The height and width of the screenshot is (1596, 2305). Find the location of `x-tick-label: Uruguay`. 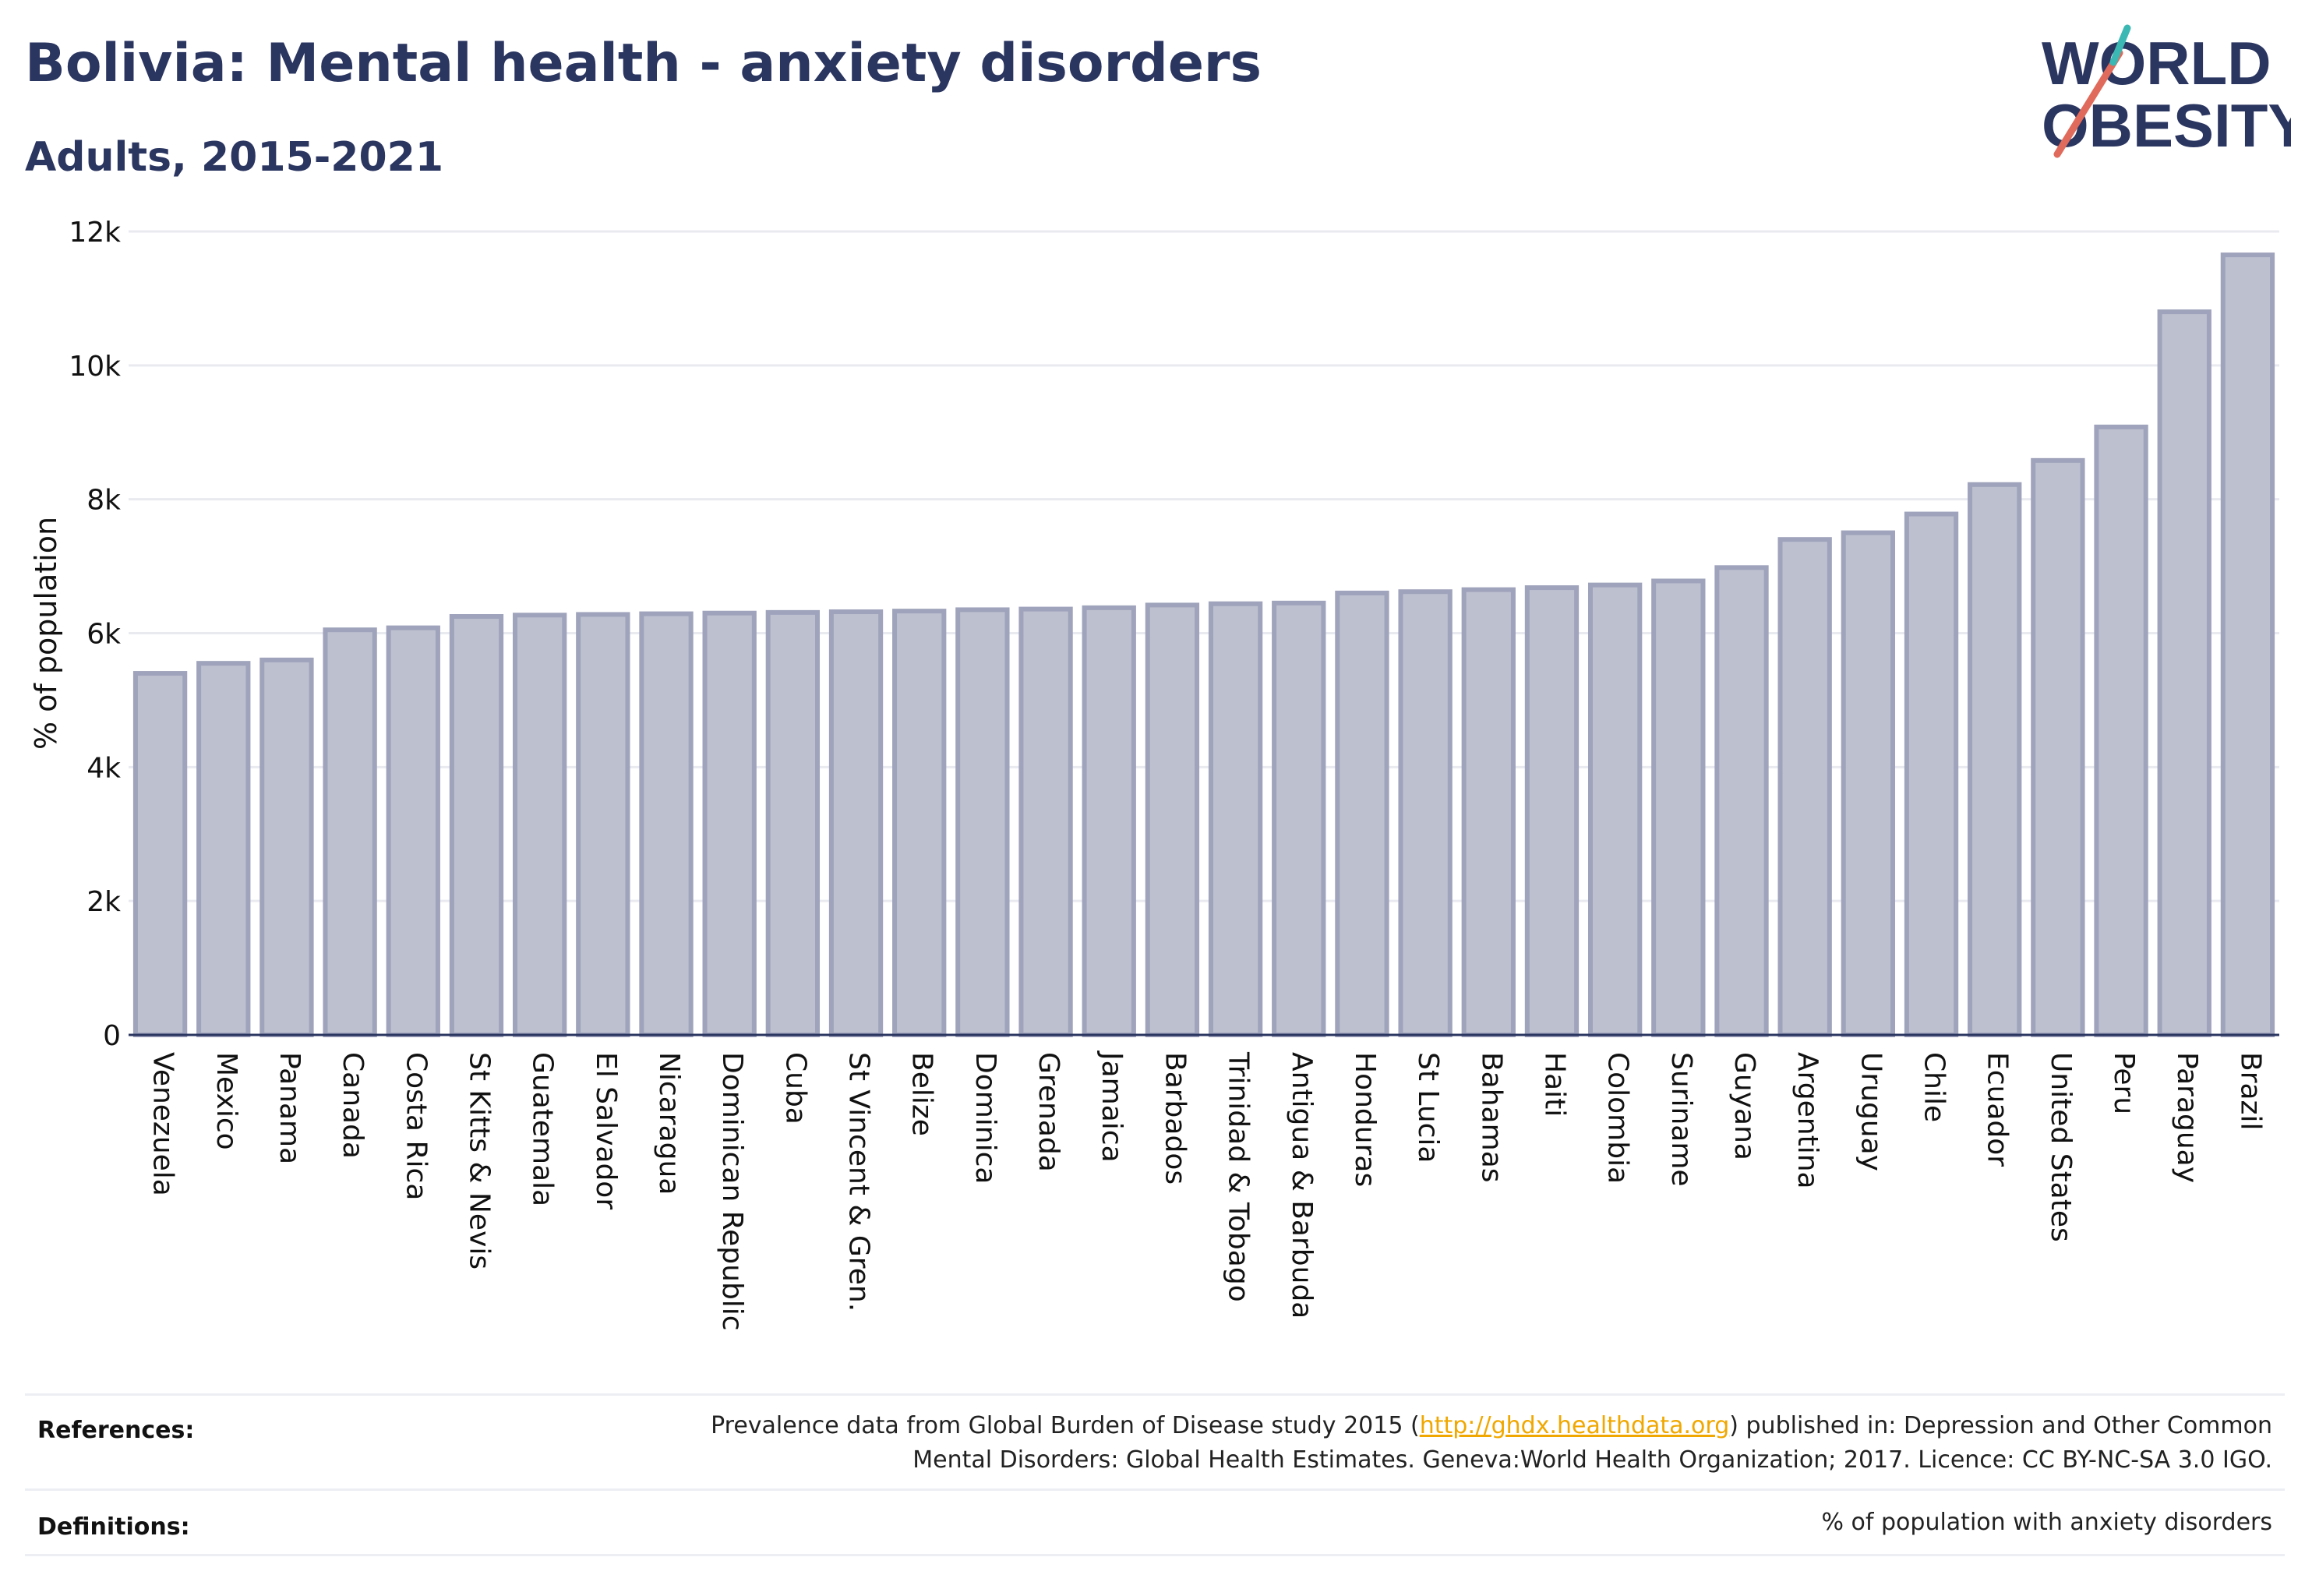

x-tick-label: Uruguay is located at coordinates (1871, 1111).